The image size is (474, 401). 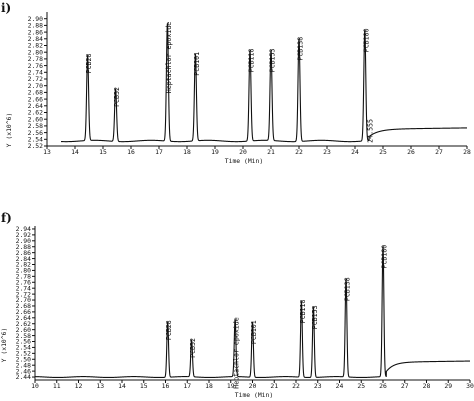 What do you see at coordinates (24, 235) in the screenshot?
I see `y-tick-label: 2.92` at bounding box center [24, 235].